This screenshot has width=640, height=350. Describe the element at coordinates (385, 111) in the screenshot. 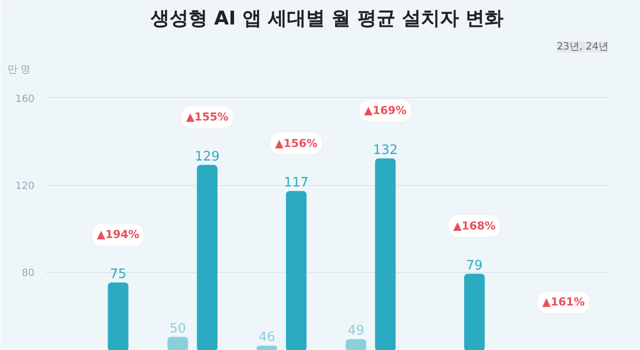

I see `annotation: ▲169%` at that location.